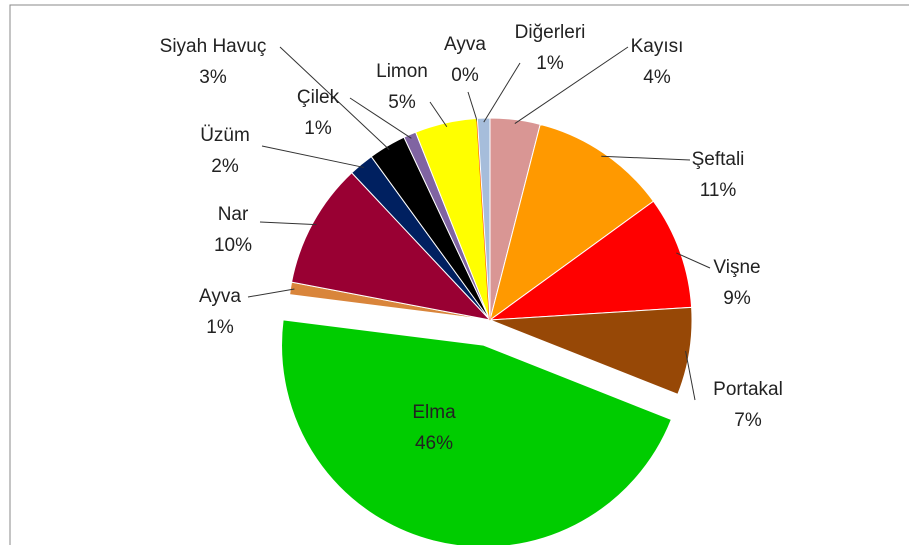 This screenshot has height=550, width=909. Describe the element at coordinates (225, 166) in the screenshot. I see `slice-value-label: 2%` at that location.